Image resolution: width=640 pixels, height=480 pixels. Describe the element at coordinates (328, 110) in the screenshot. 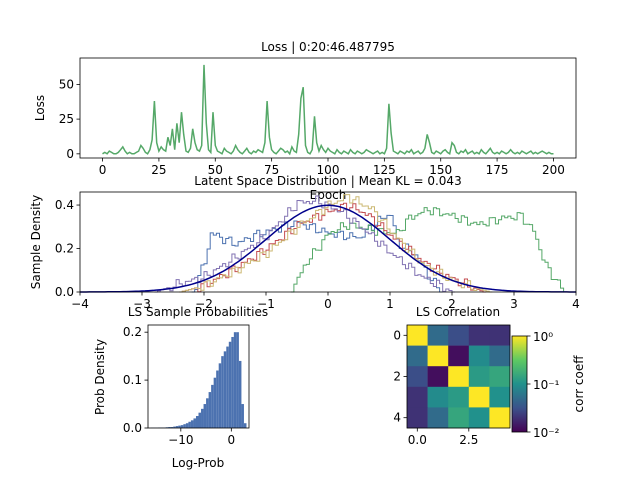

I see `loss-series-line` at that location.